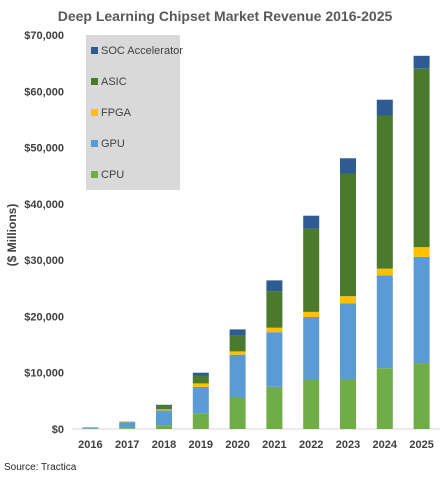  Describe the element at coordinates (44, 36) in the screenshot. I see `y-tick-label: $70,000` at that location.